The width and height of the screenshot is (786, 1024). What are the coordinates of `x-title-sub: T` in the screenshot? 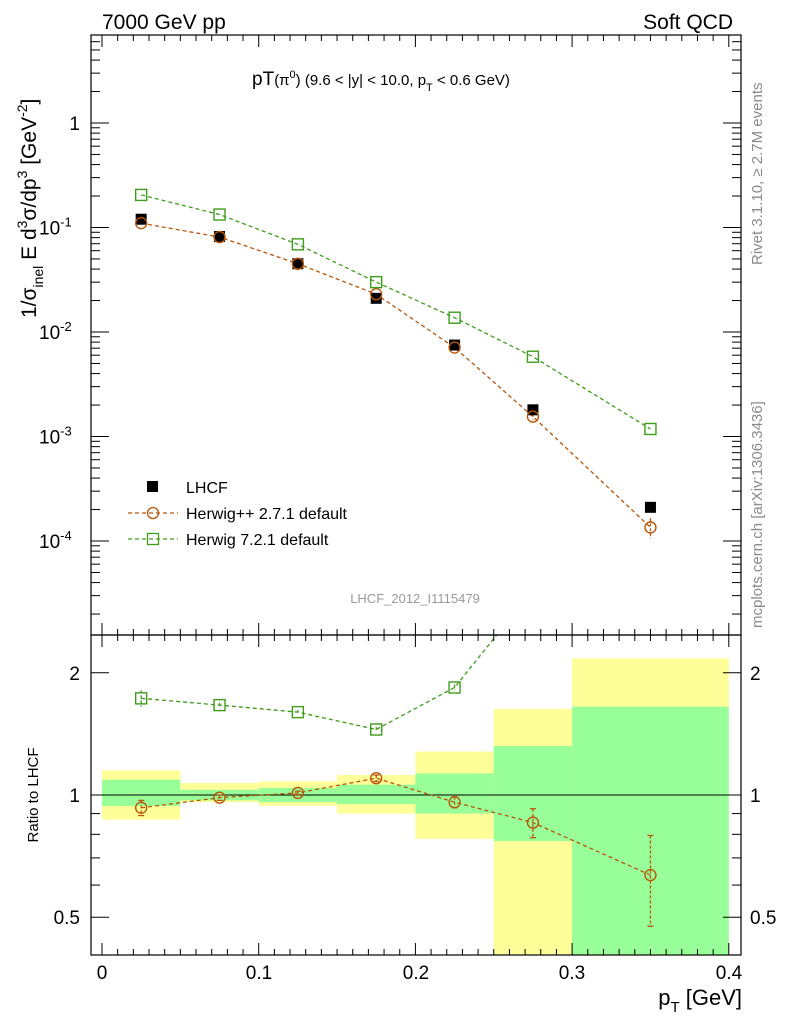 It's located at (674, 1007).